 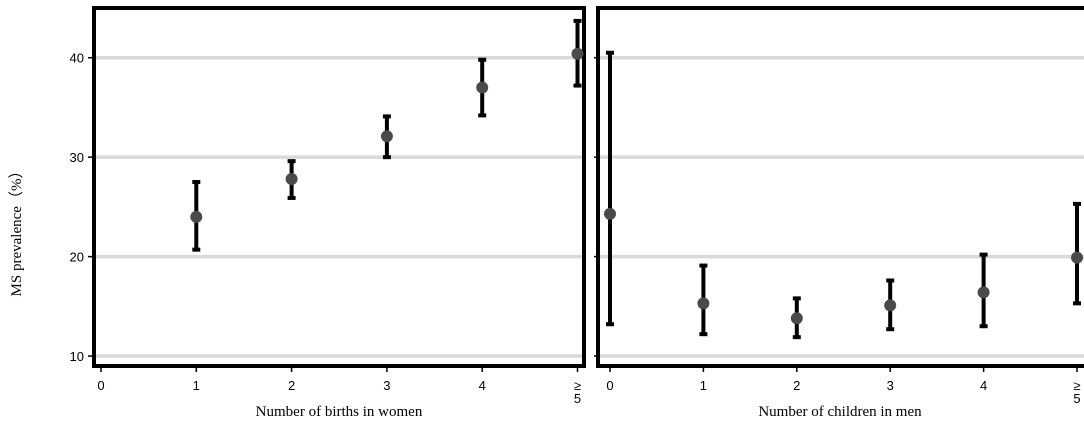 I want to click on y-tick-label: 20, so click(x=77, y=257).